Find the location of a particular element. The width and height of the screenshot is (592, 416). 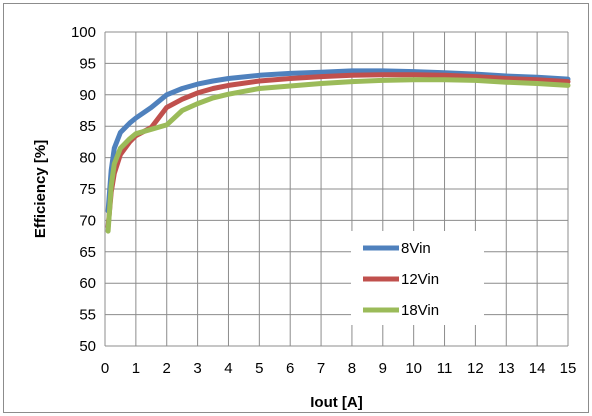

y-axis-title: Efficiency [%] is located at coordinates (40, 189).